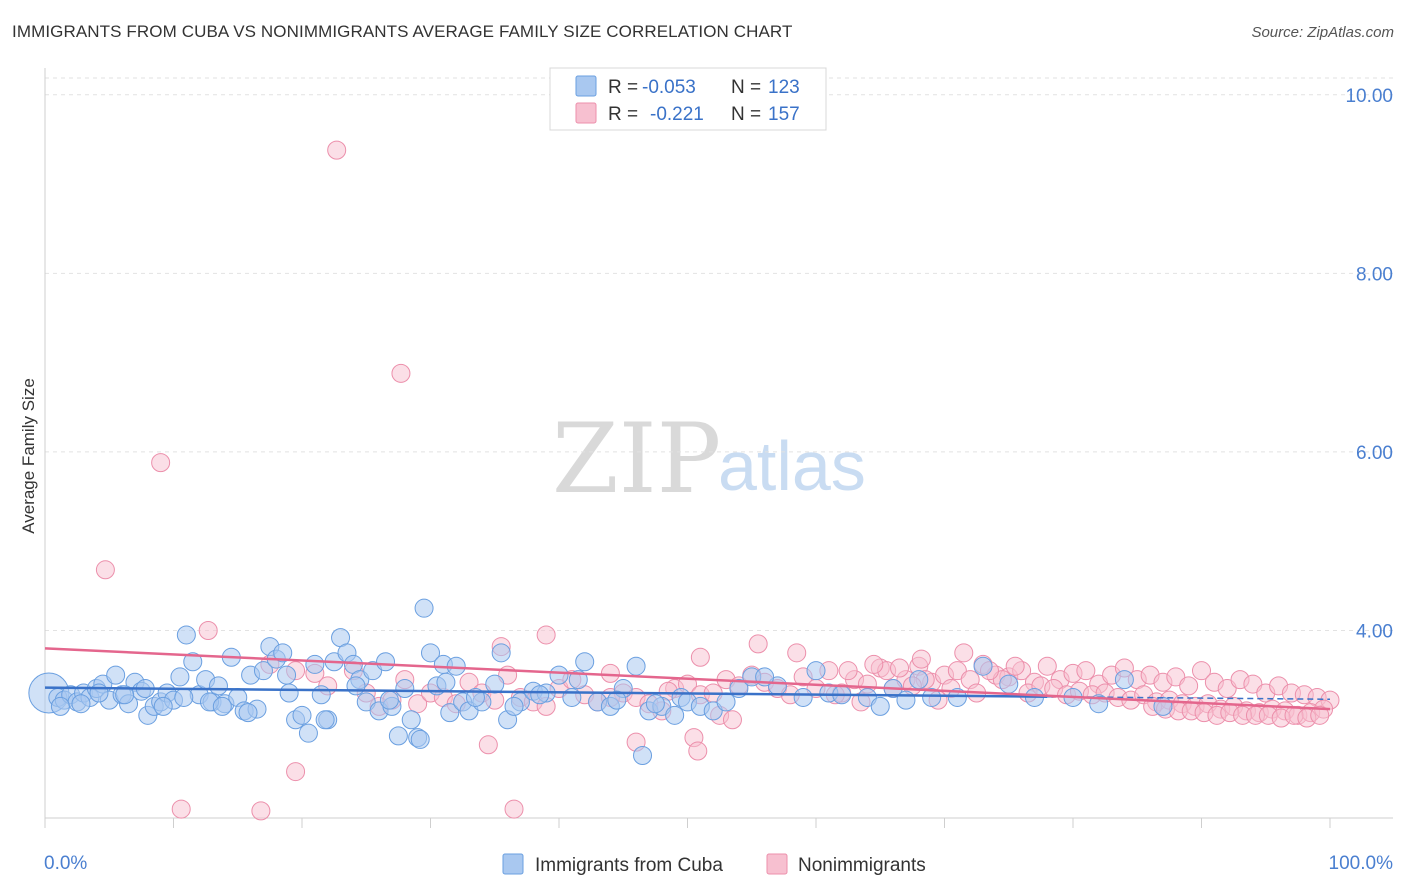 Image resolution: width=1406 pixels, height=892 pixels. What do you see at coordinates (677, 114) in the screenshot?
I see `legend-r-value-nonimmigrants: -0.221` at bounding box center [677, 114].